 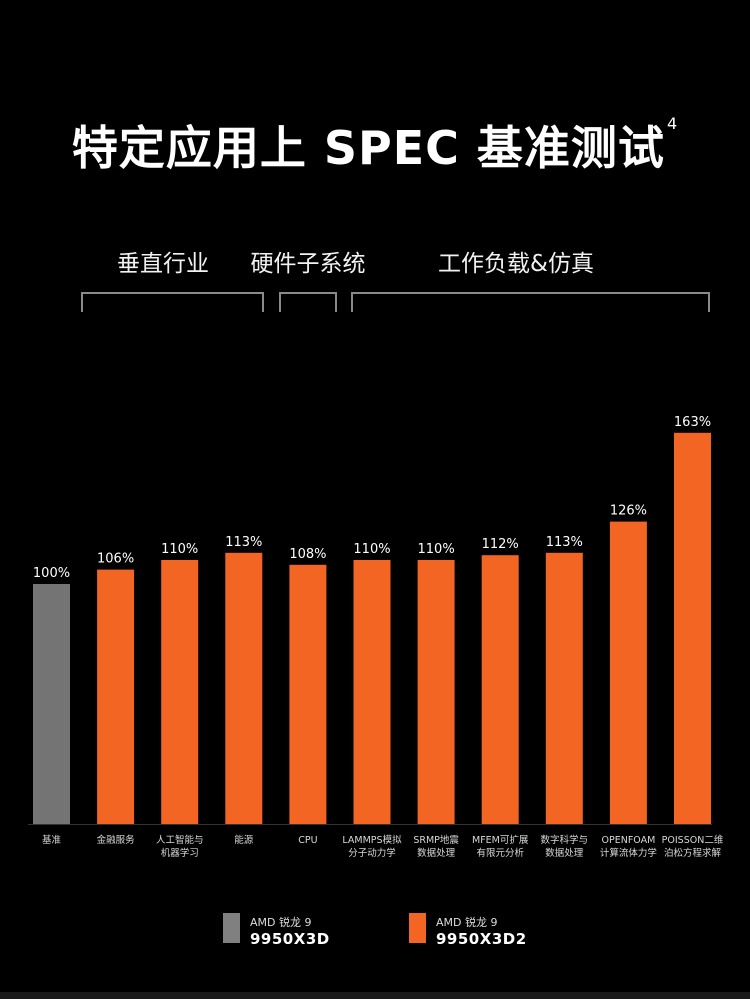 I want to click on legend-brand-9950x3d2: AMD 锐龙 9, so click(x=467, y=922).